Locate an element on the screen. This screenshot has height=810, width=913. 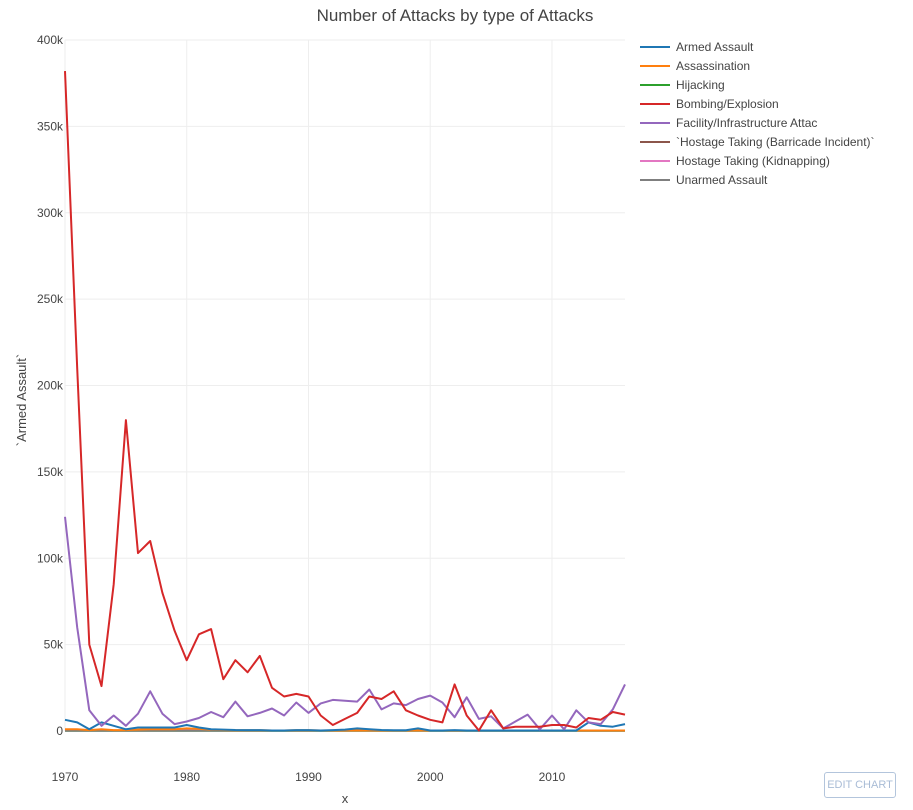
legend-item: Armed Assault is located at coordinates (697, 47).